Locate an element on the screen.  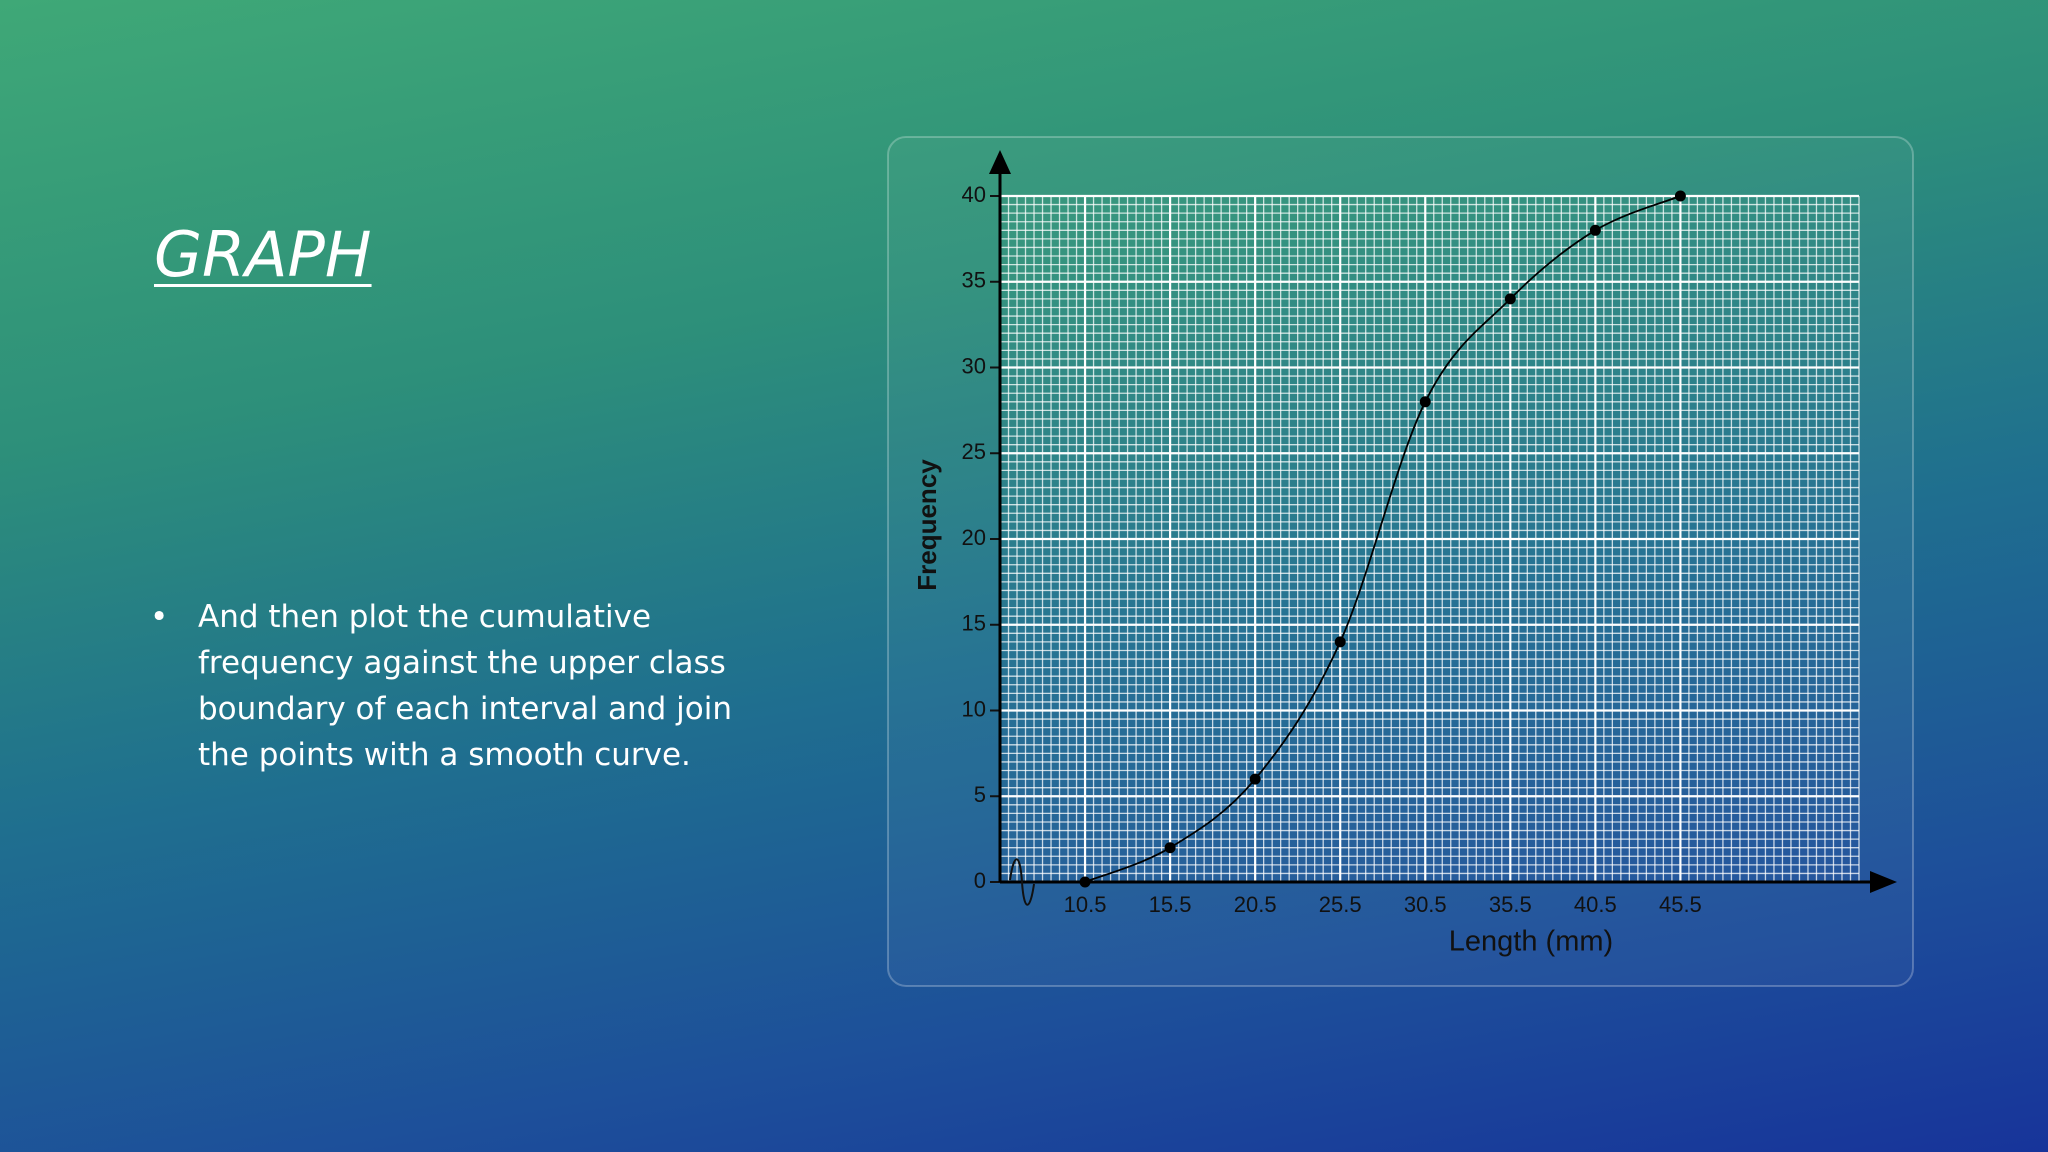
y-tick-label: 40 is located at coordinates (974, 194).